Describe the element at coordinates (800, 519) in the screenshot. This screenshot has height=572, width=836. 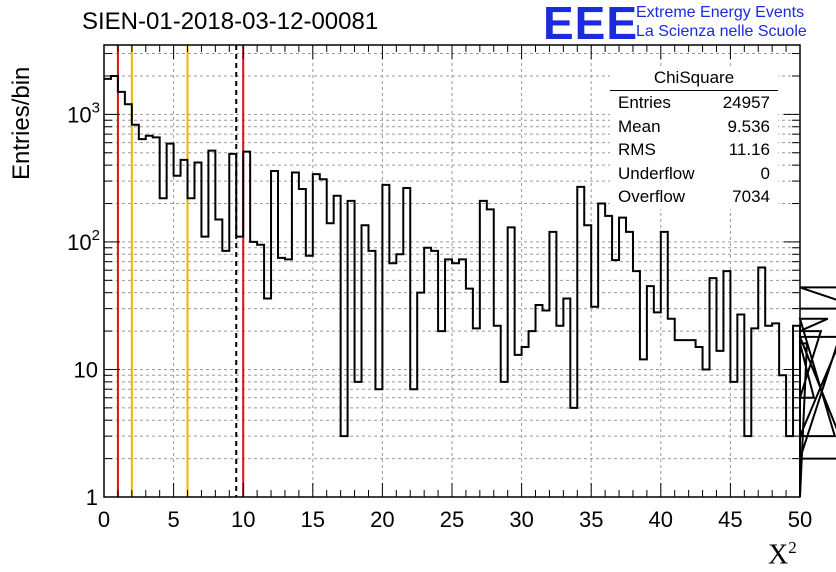
I see `x-tick-label: 50` at that location.